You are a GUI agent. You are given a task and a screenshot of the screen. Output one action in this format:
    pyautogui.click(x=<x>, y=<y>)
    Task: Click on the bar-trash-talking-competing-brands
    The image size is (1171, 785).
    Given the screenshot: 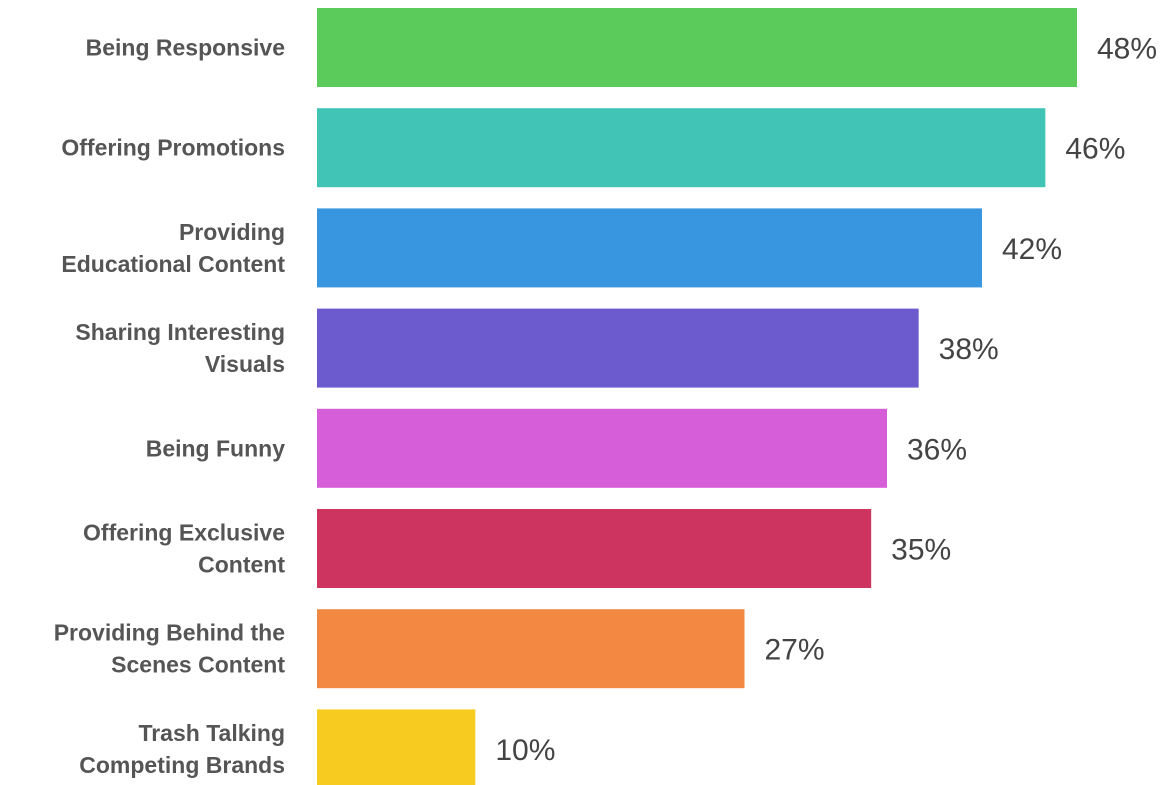 What is the action you would take?
    pyautogui.click(x=396, y=747)
    